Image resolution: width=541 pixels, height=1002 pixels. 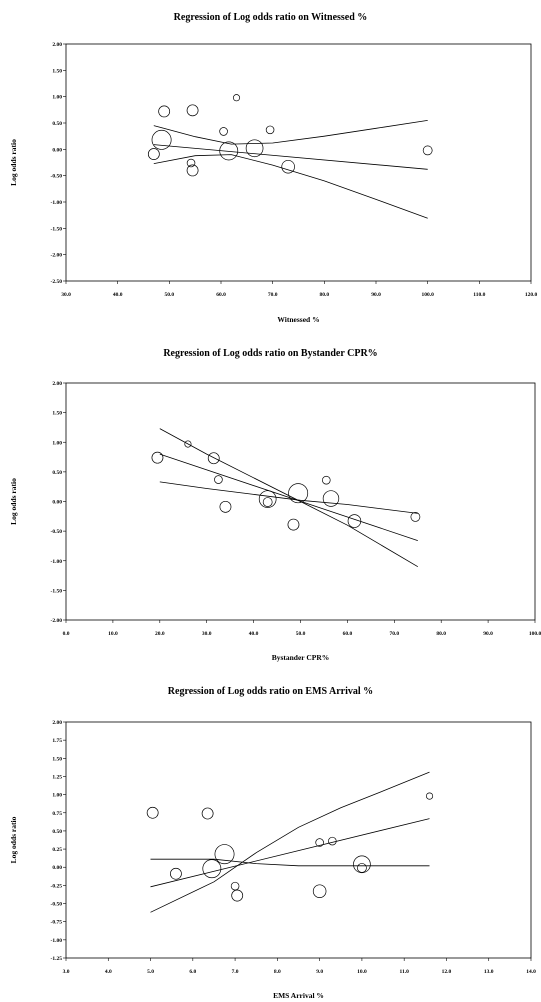 I want to click on x-tick-label: 11.0, so click(x=405, y=972).